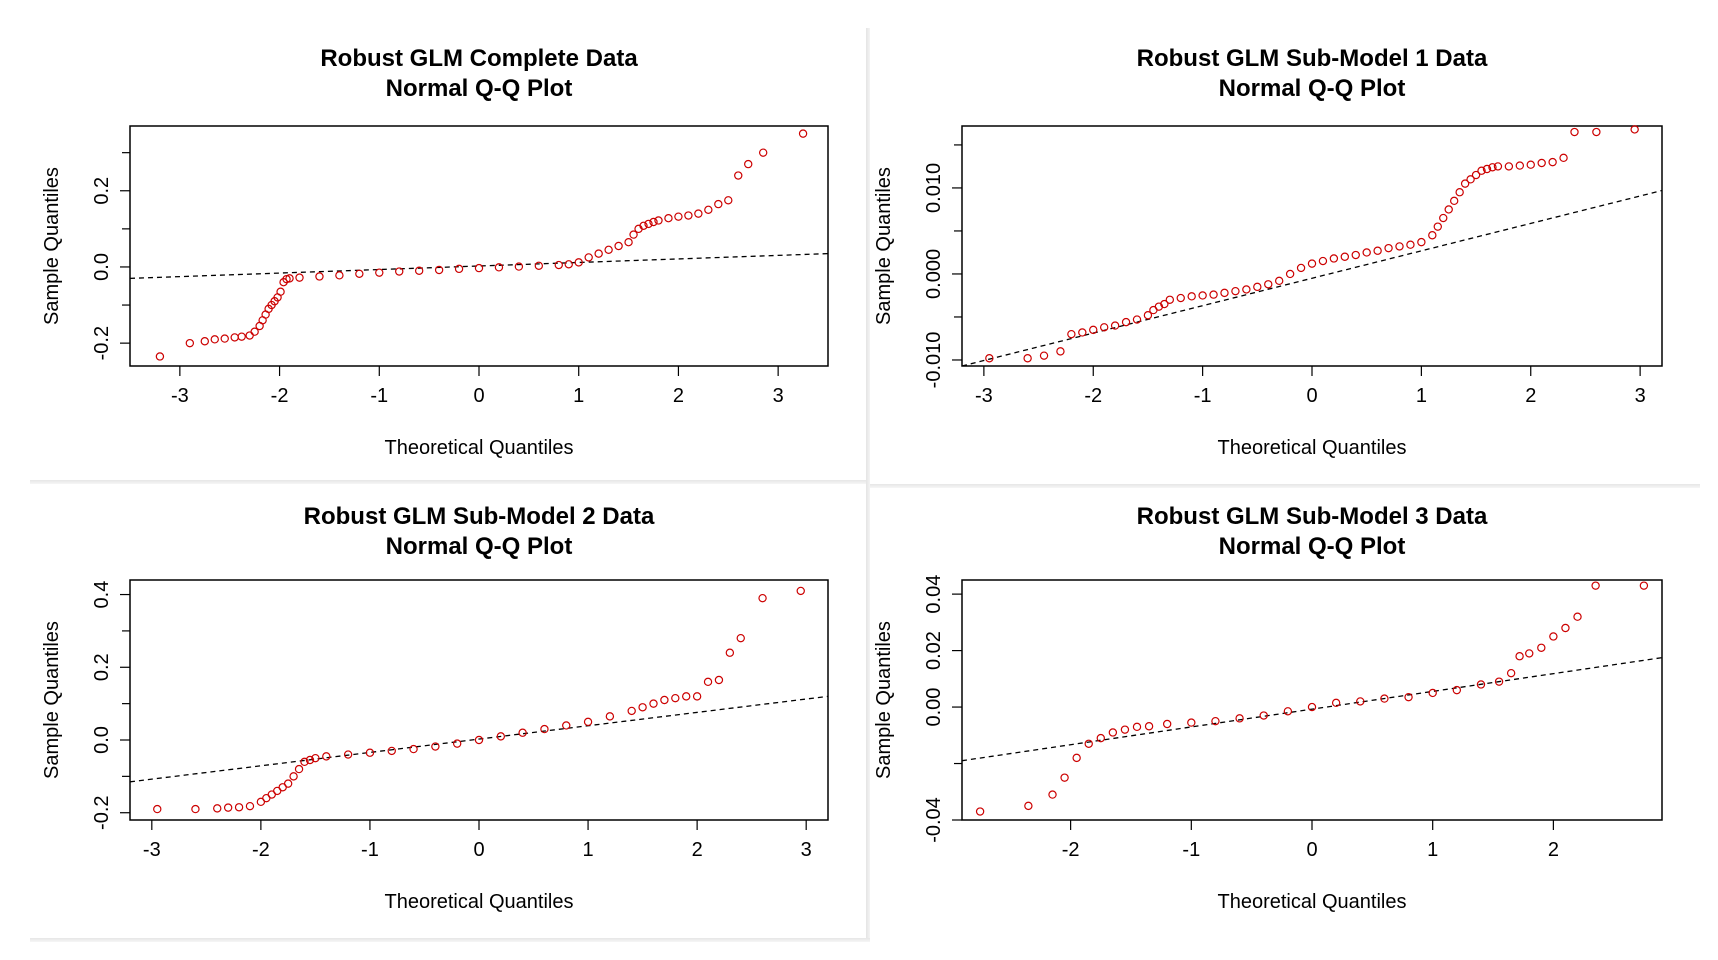 The image size is (1718, 960). Describe the element at coordinates (448, 482) in the screenshot. I see `panel-divider-horizontal-left` at that location.